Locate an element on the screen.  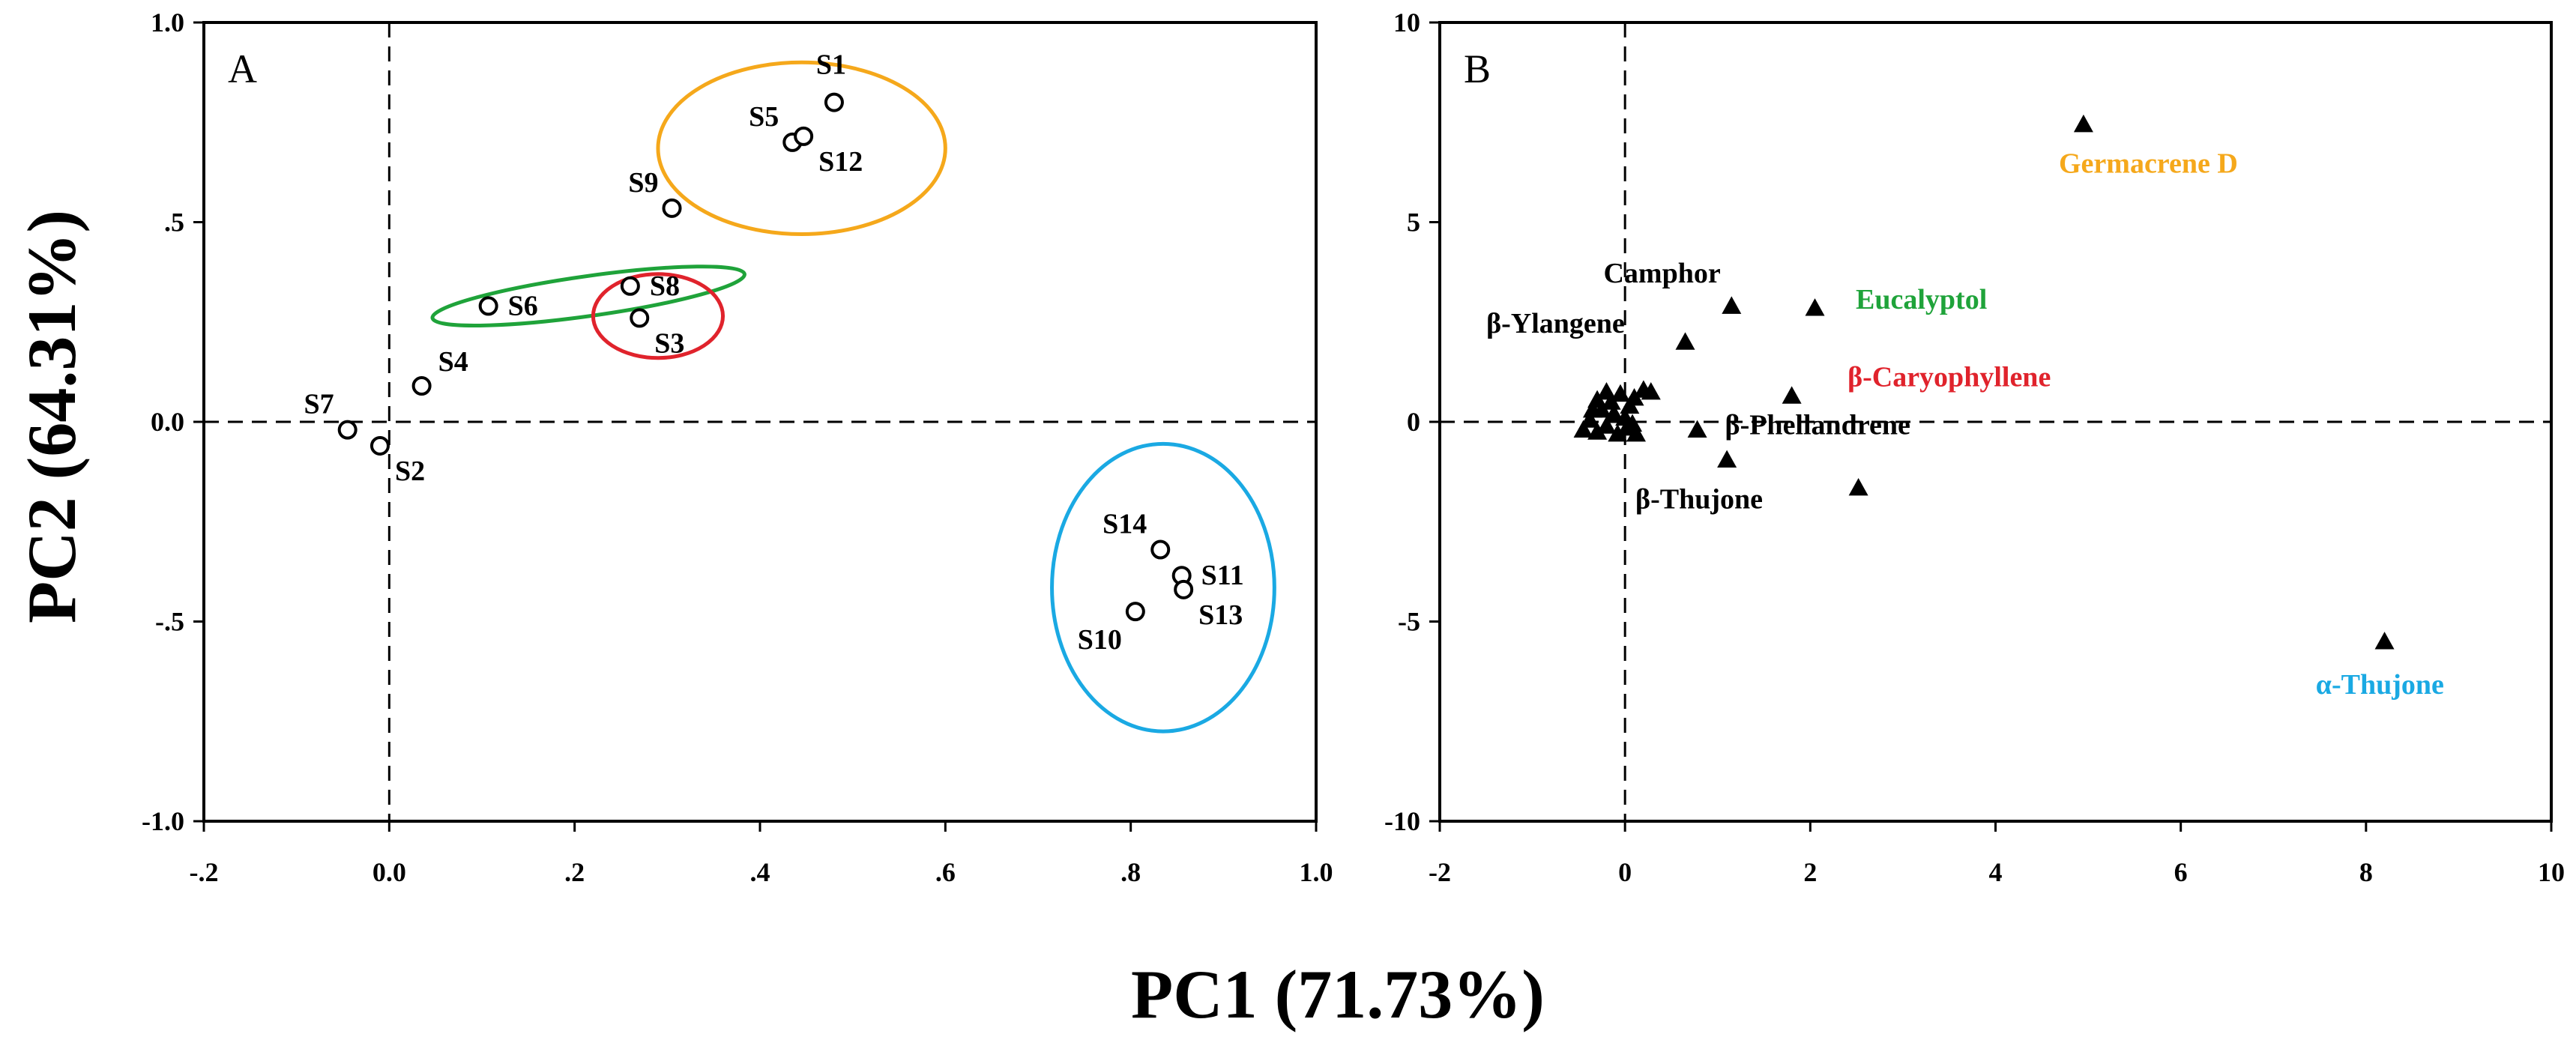
y-tick-label: 1.0 is located at coordinates (167, 22).